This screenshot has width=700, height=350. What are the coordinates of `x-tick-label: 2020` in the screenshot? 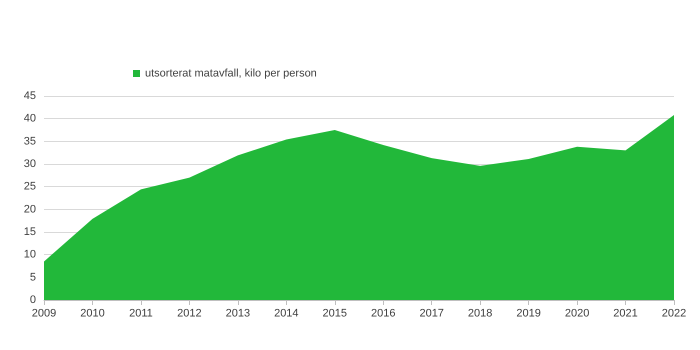 It's located at (577, 314).